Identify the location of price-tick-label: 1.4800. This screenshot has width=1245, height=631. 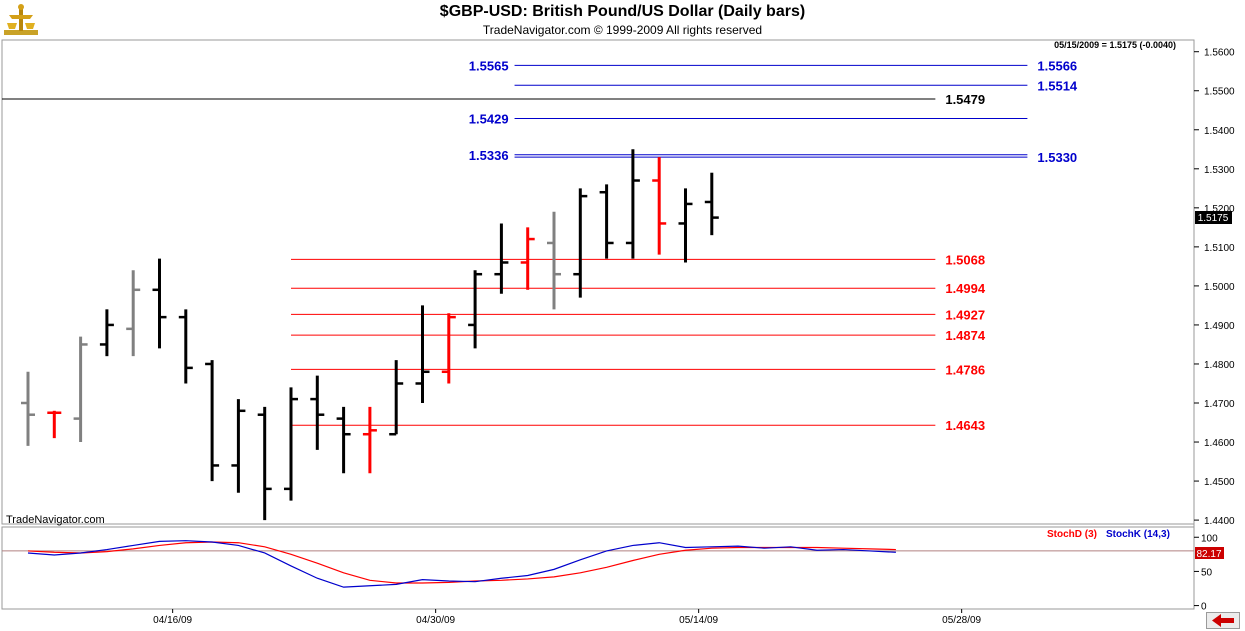
(1219, 365).